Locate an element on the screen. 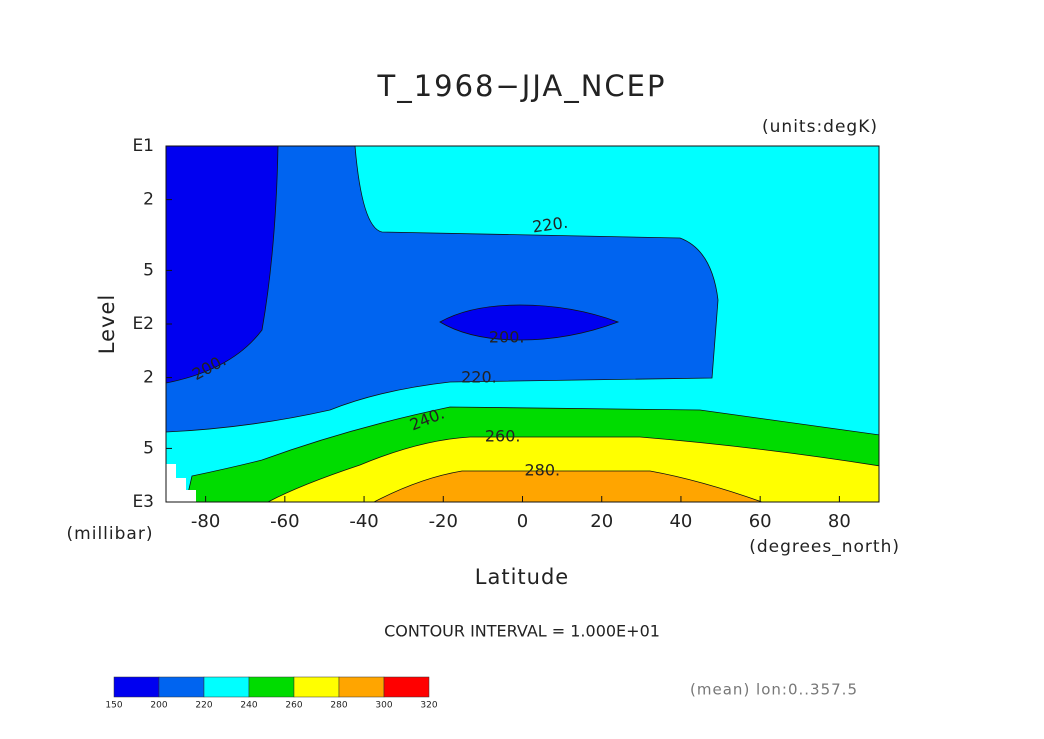 The height and width of the screenshot is (739, 1044). contour-label: 260. is located at coordinates (503, 435).